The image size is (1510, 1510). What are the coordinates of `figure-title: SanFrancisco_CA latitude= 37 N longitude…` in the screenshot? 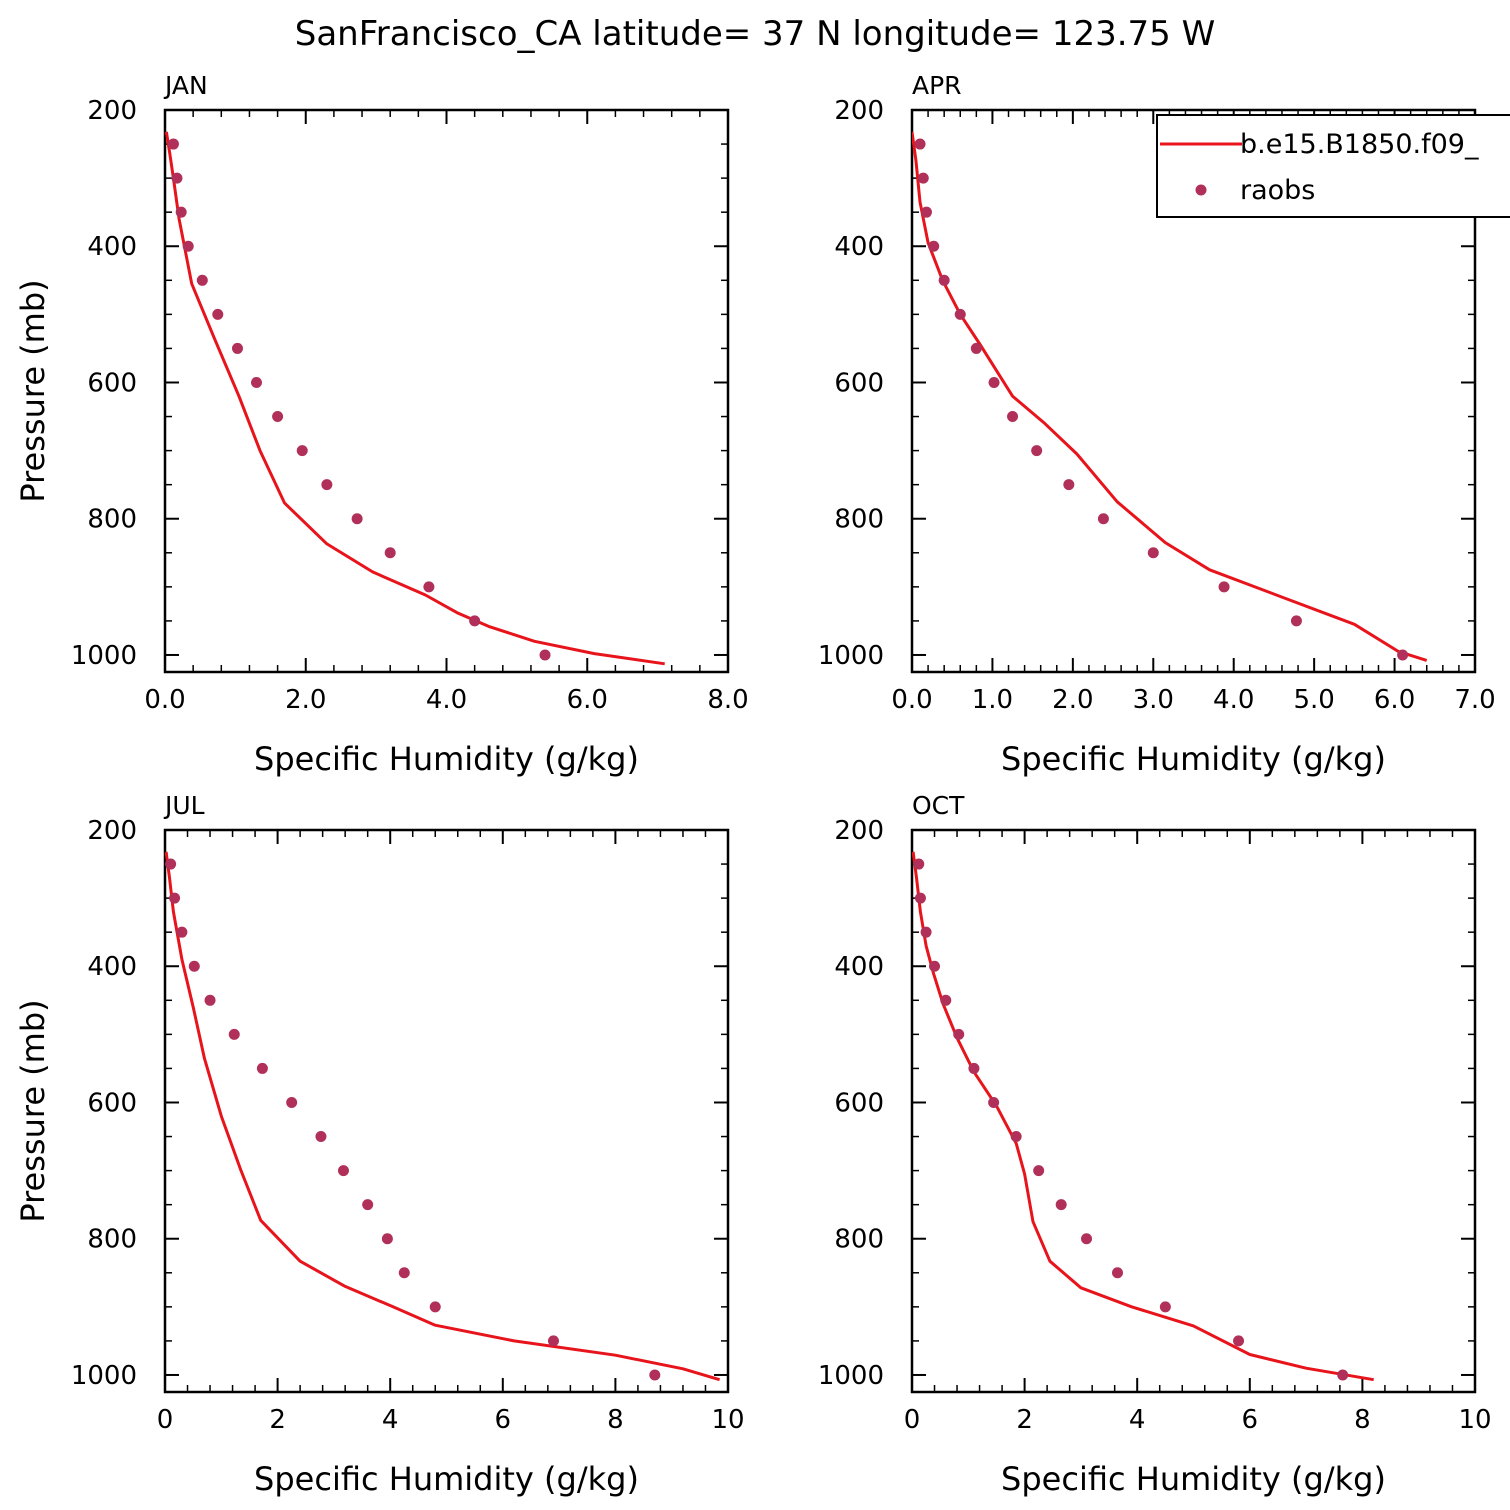 It's located at (755, 34).